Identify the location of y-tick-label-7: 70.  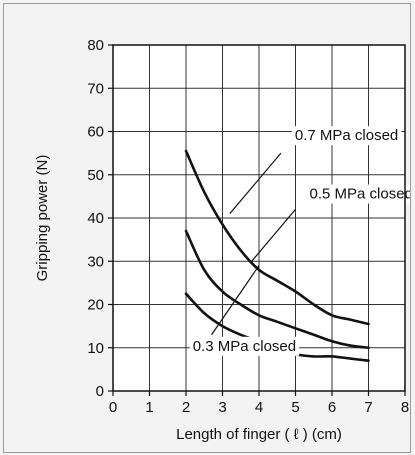
(95, 88).